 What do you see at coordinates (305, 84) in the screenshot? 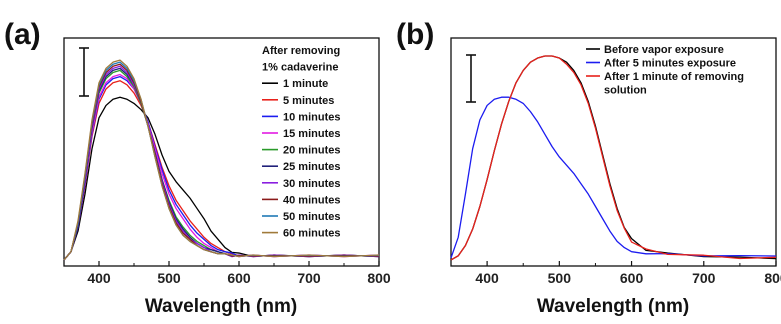
I see `legend-label-a-1: 1 minute` at bounding box center [305, 84].